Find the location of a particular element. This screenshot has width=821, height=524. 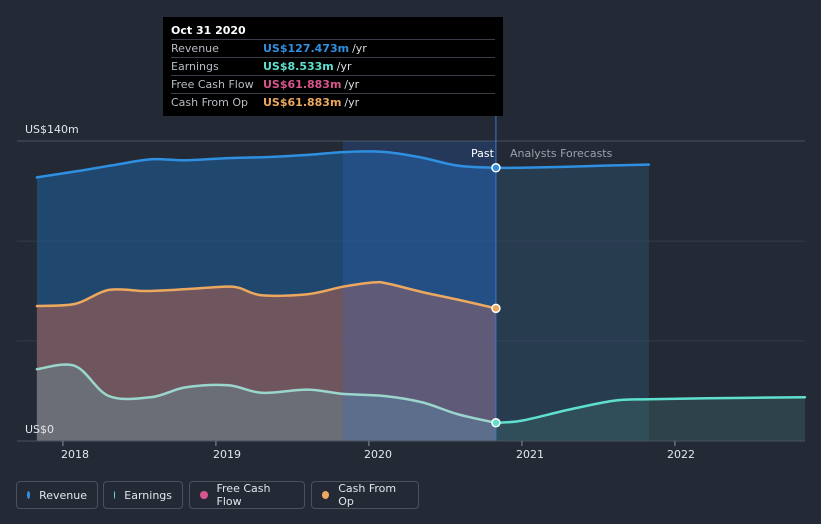

tooltip-value: US$127.473m is located at coordinates (306, 48).